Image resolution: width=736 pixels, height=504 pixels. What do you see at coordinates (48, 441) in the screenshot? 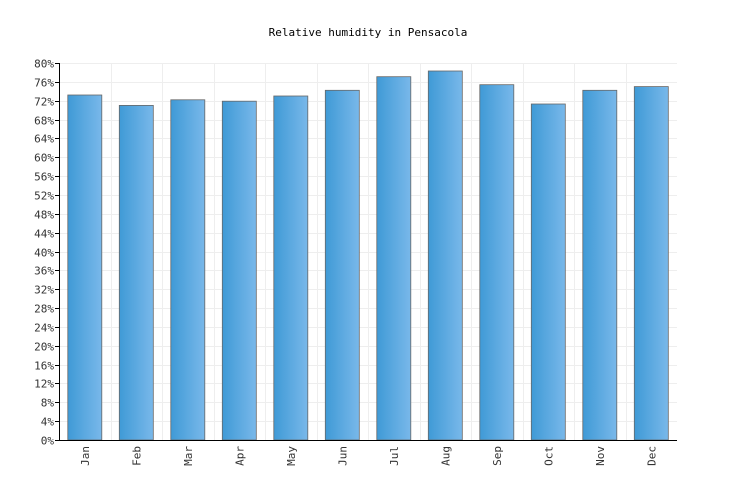
I see `y-tick-label: 0%` at bounding box center [48, 441].